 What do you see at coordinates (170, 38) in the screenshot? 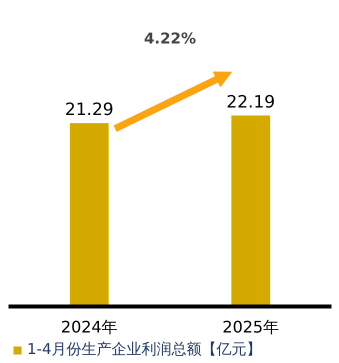
I see `text: 4.22%` at bounding box center [170, 38].